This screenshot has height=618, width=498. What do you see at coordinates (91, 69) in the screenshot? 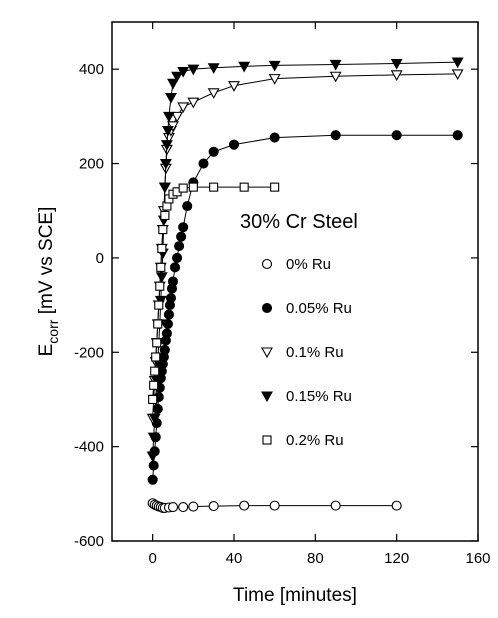
I see `y-tick-label: 400` at bounding box center [91, 69].